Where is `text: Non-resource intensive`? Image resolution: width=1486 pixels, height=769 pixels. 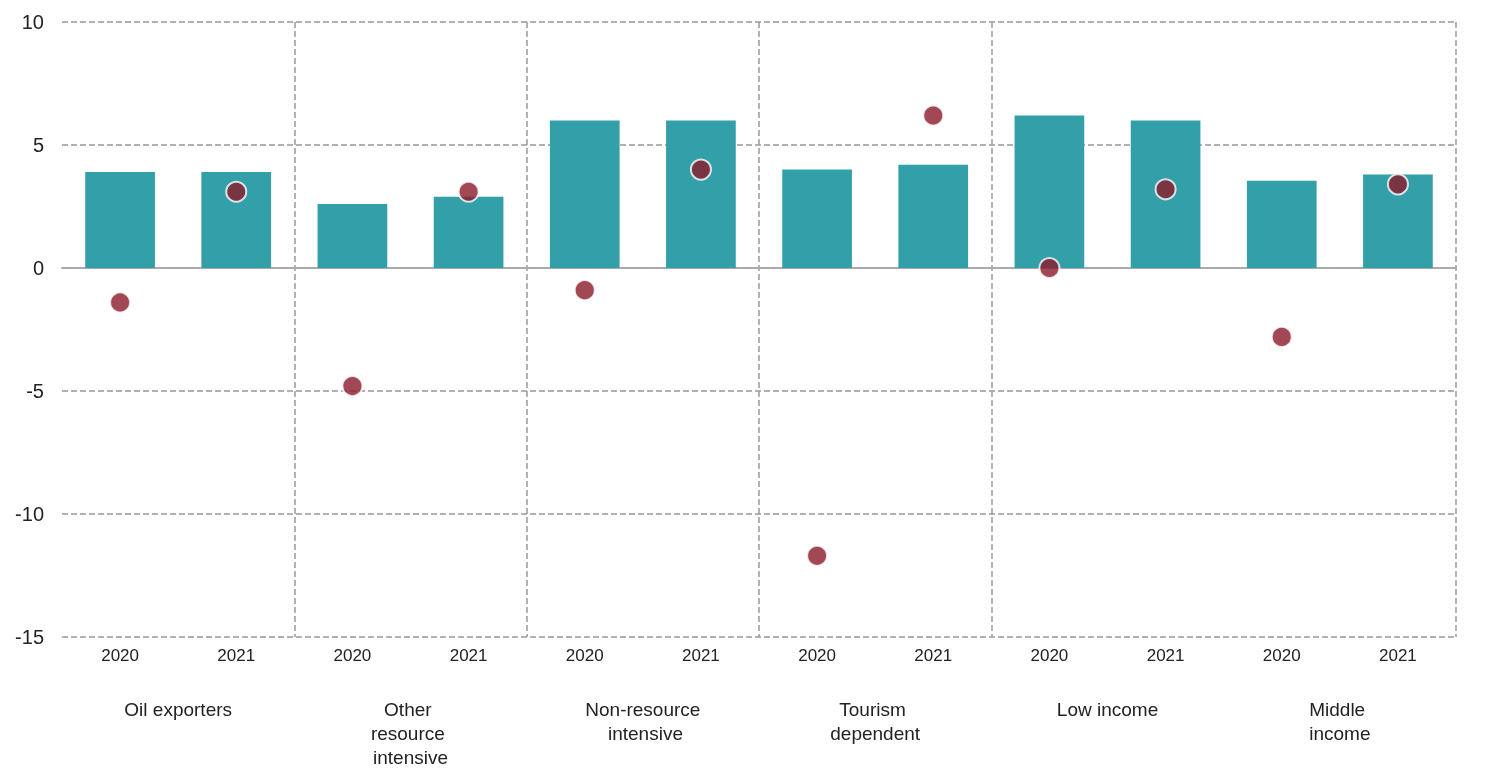
text: Non-resource intensive is located at coordinates (643, 721).